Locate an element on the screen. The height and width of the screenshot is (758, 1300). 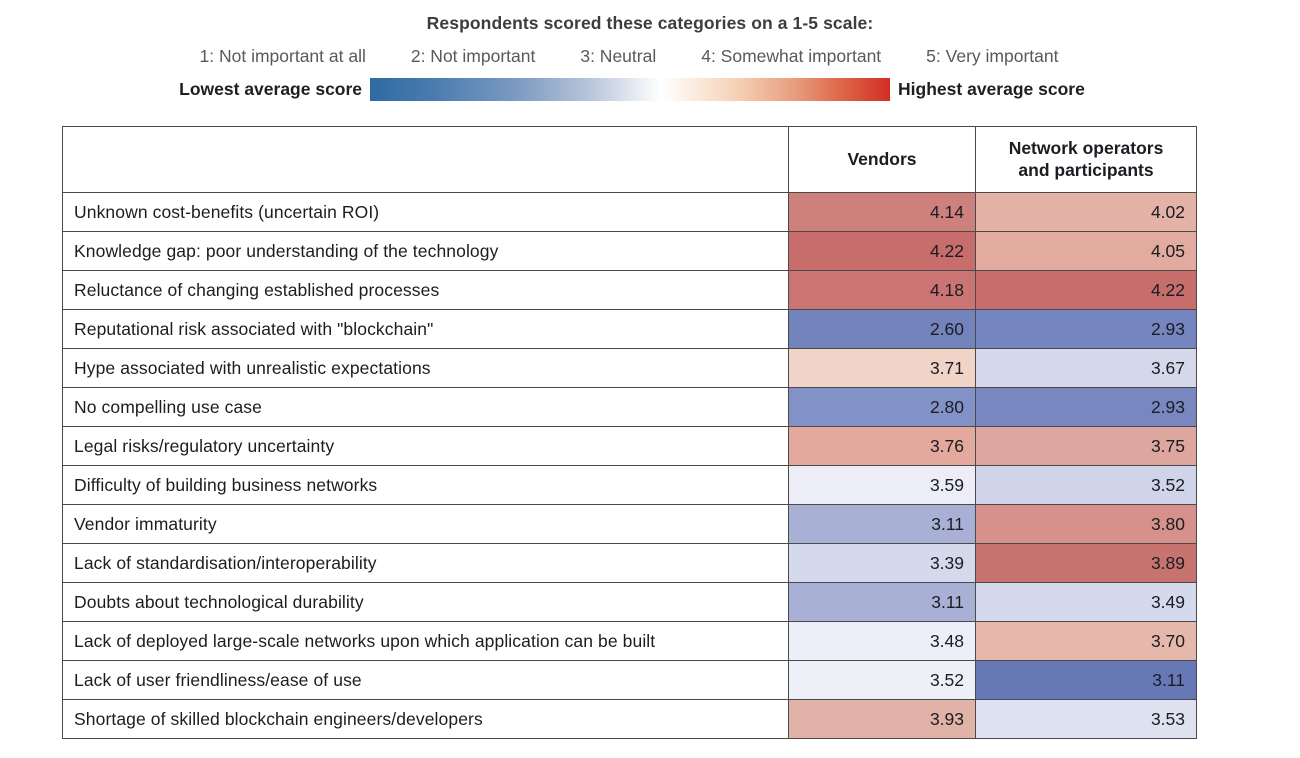
row-label: Doubts about technological durability is located at coordinates (425, 602).